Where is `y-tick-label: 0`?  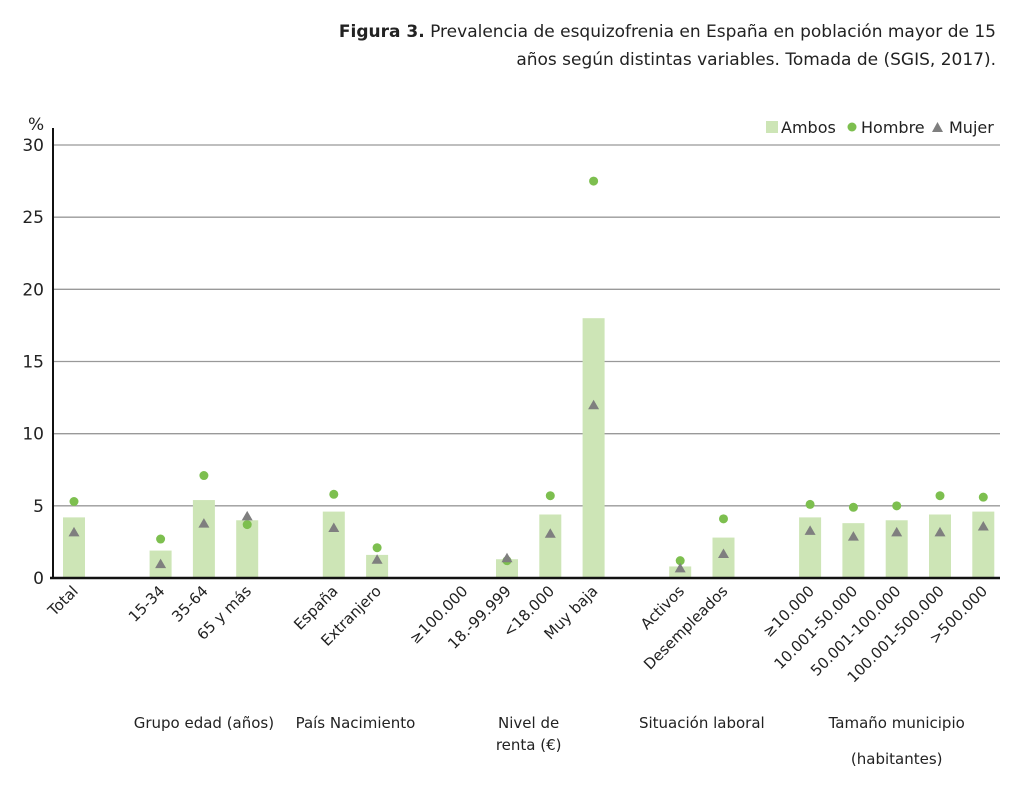 y-tick-label: 0 is located at coordinates (38, 579).